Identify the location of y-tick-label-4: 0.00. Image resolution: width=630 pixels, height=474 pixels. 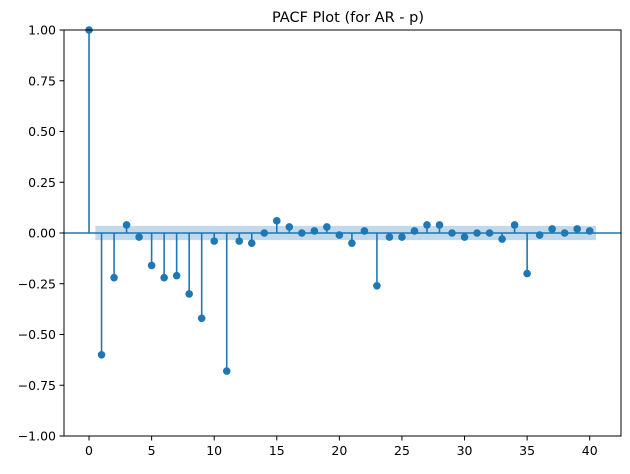
(42, 233).